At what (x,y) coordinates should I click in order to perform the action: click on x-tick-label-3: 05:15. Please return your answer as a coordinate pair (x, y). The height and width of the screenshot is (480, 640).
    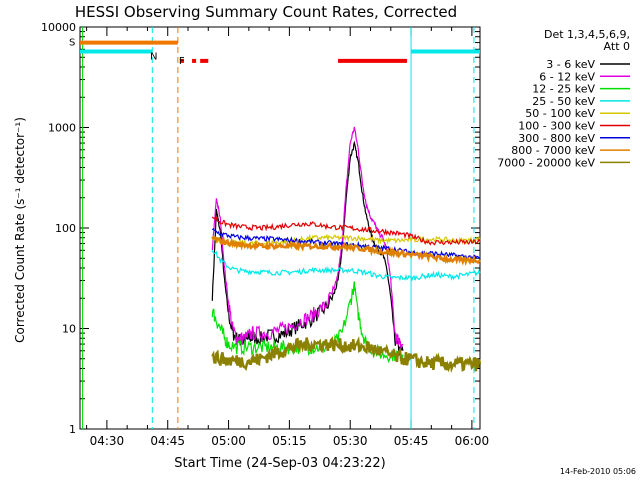
    Looking at the image, I should click on (289, 441).